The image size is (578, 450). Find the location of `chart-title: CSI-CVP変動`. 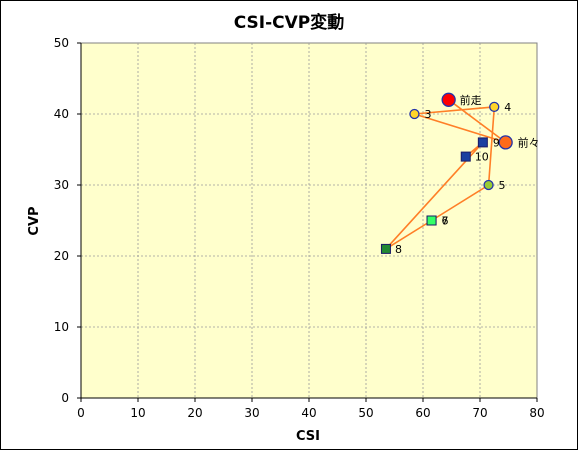

chart-title: CSI-CVP変動 is located at coordinates (289, 22).